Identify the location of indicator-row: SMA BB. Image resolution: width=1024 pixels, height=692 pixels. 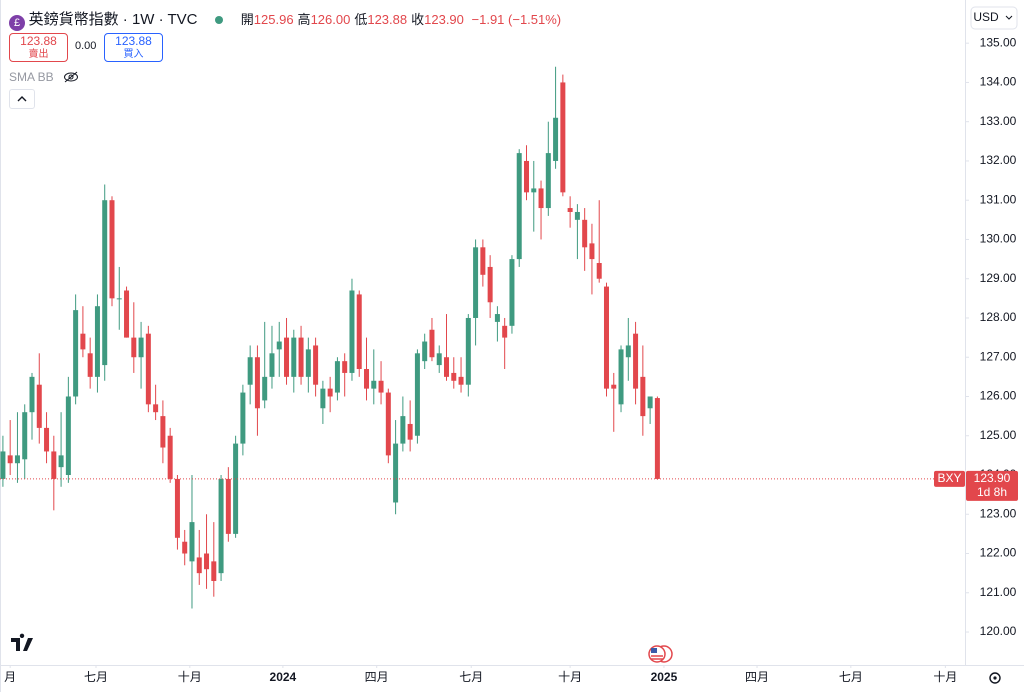
(44, 77).